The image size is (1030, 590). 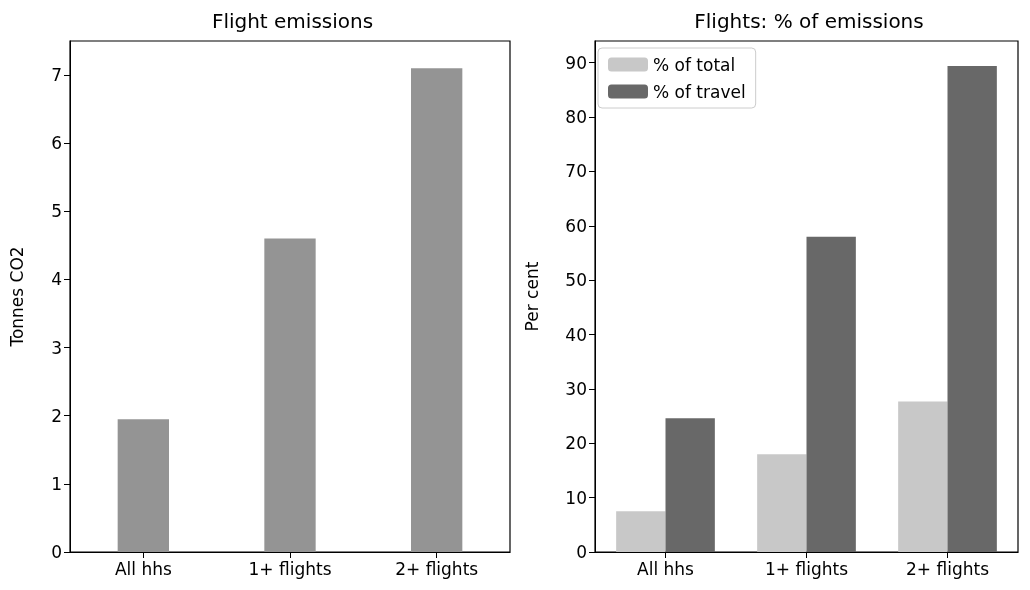 What do you see at coordinates (576, 62) in the screenshot?
I see `y-tick-label: 90` at bounding box center [576, 62].